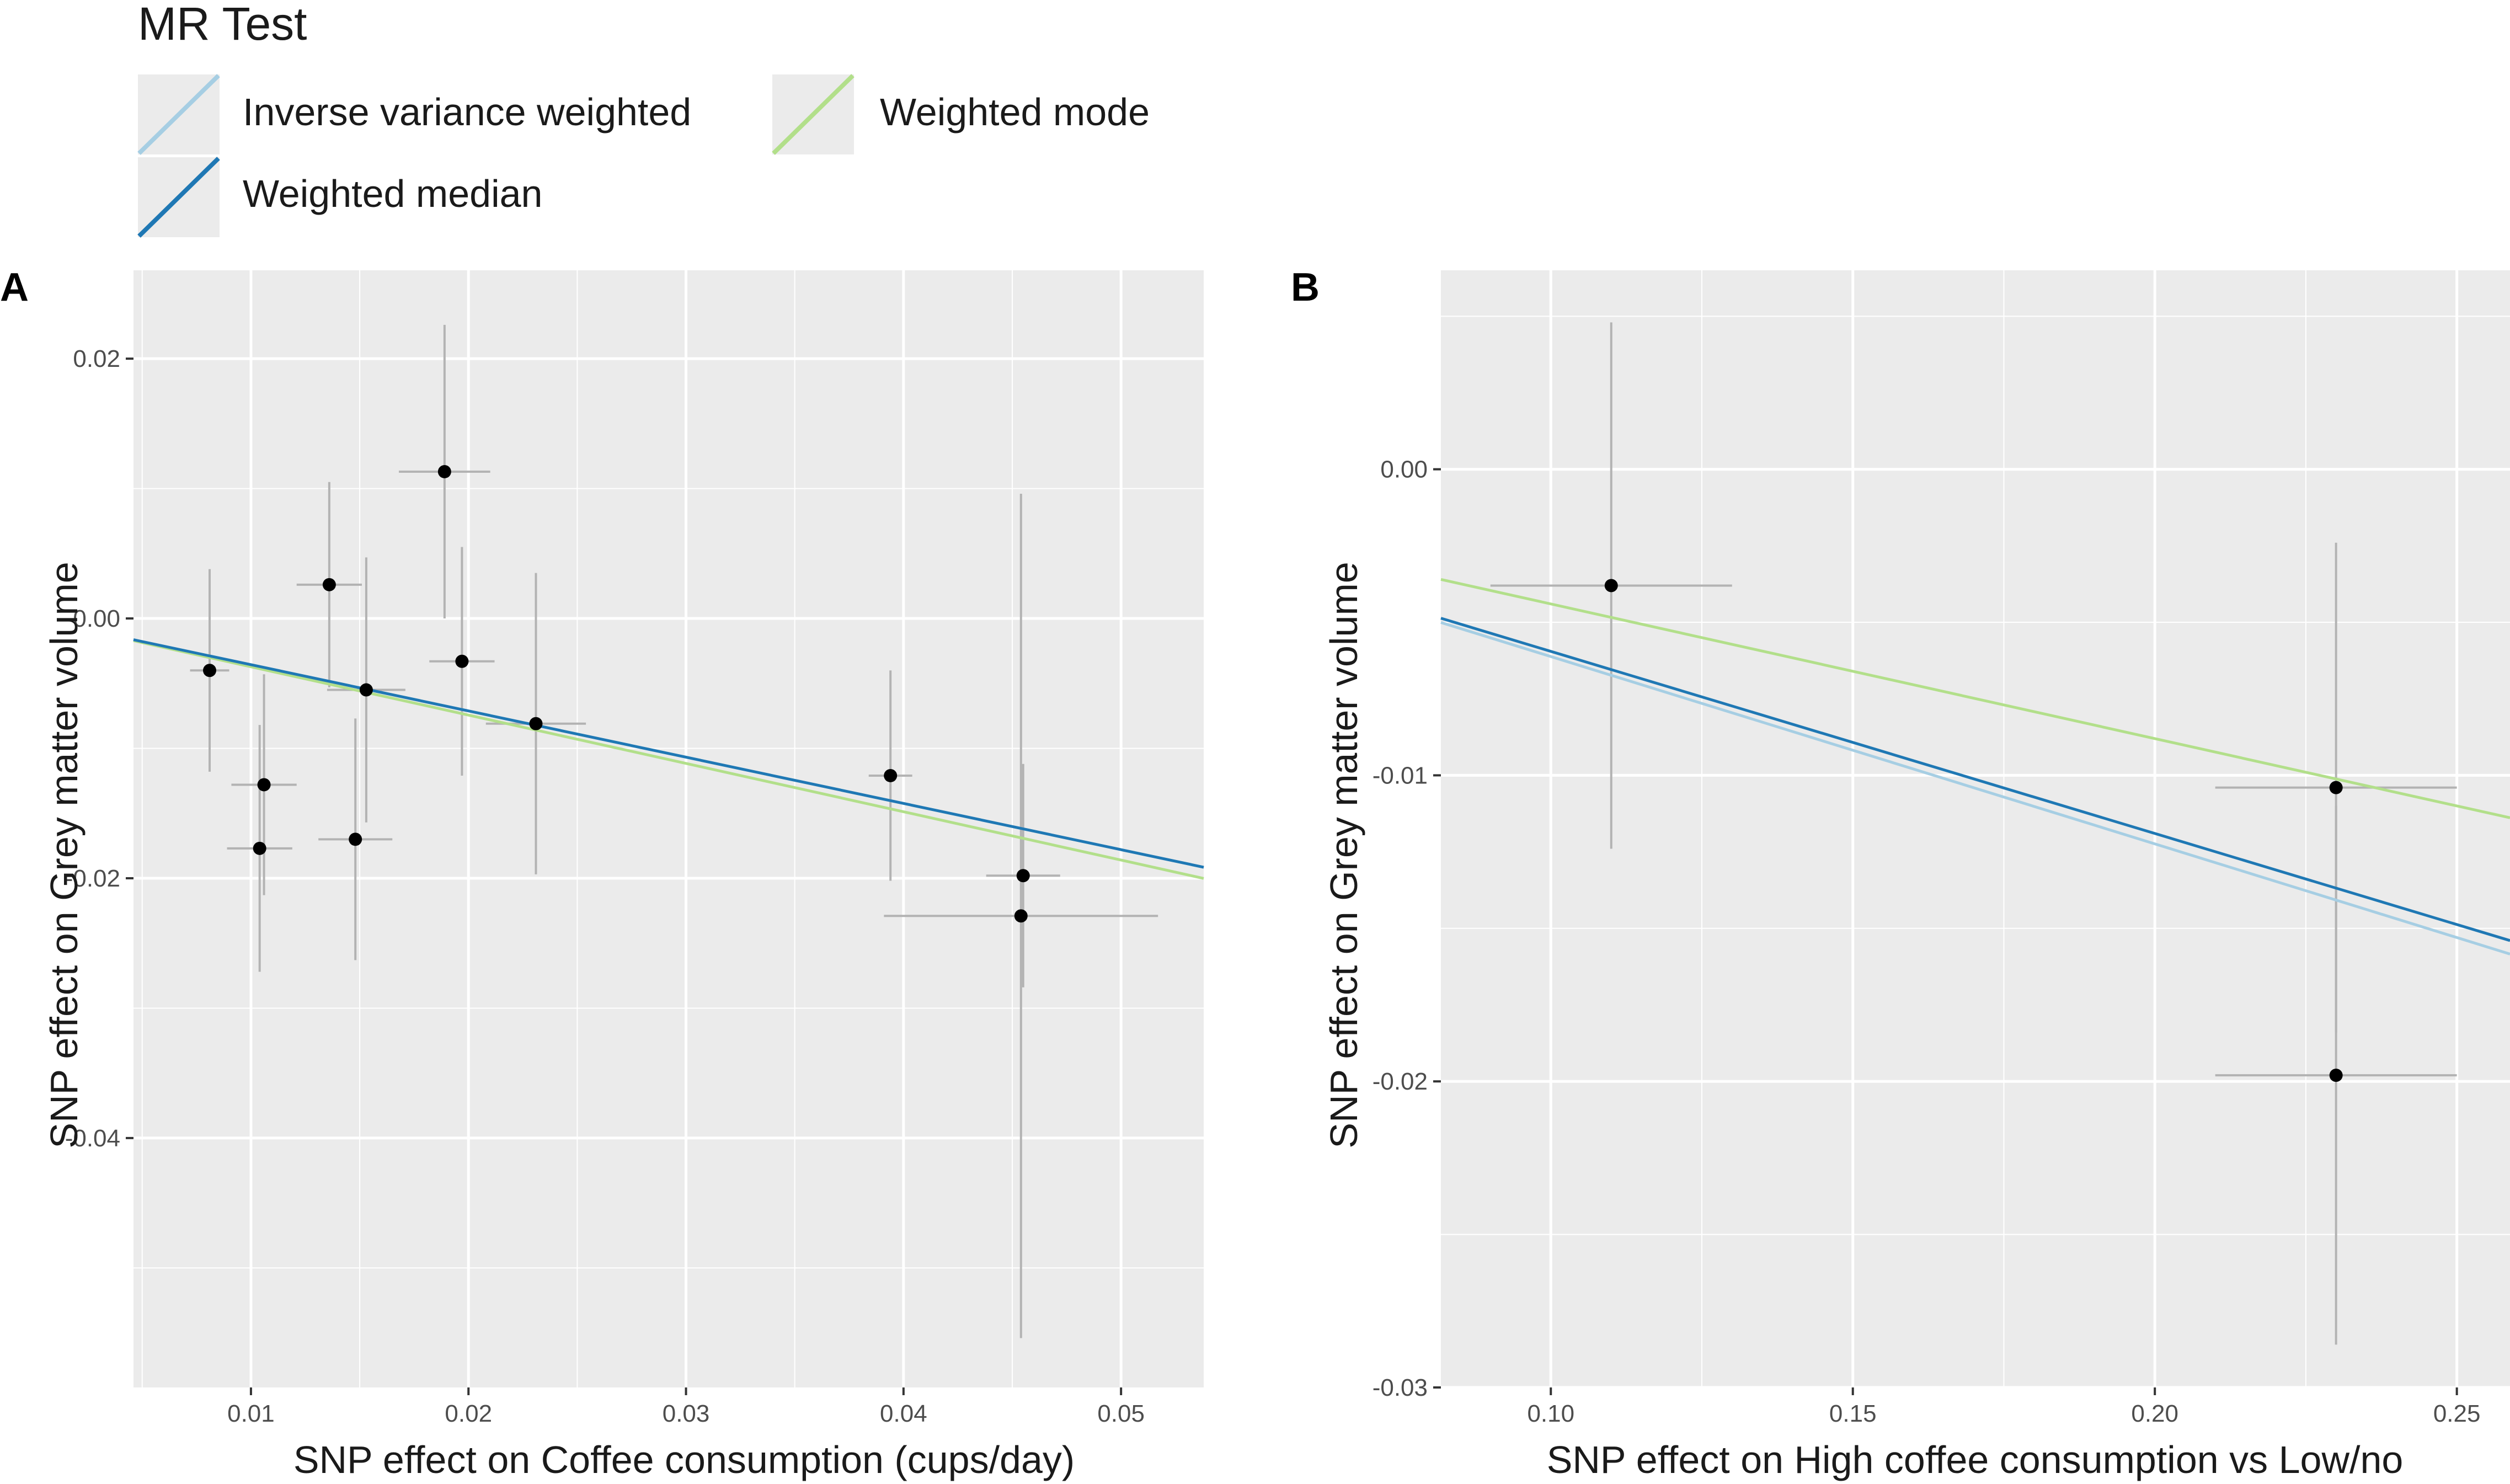 The image size is (2510, 1484). What do you see at coordinates (686, 1413) in the screenshot?
I see `x-tick-label-2: 0.03` at bounding box center [686, 1413].